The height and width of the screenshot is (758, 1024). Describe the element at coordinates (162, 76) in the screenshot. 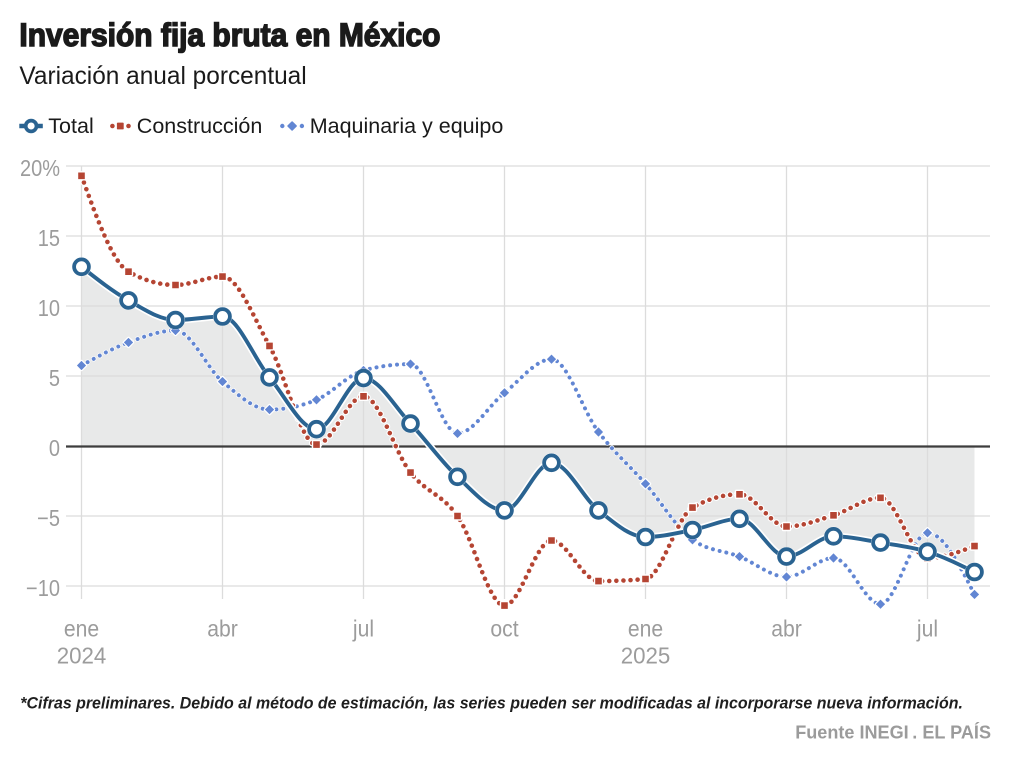

I see `svg-text: Variación anual porcentual` at that location.